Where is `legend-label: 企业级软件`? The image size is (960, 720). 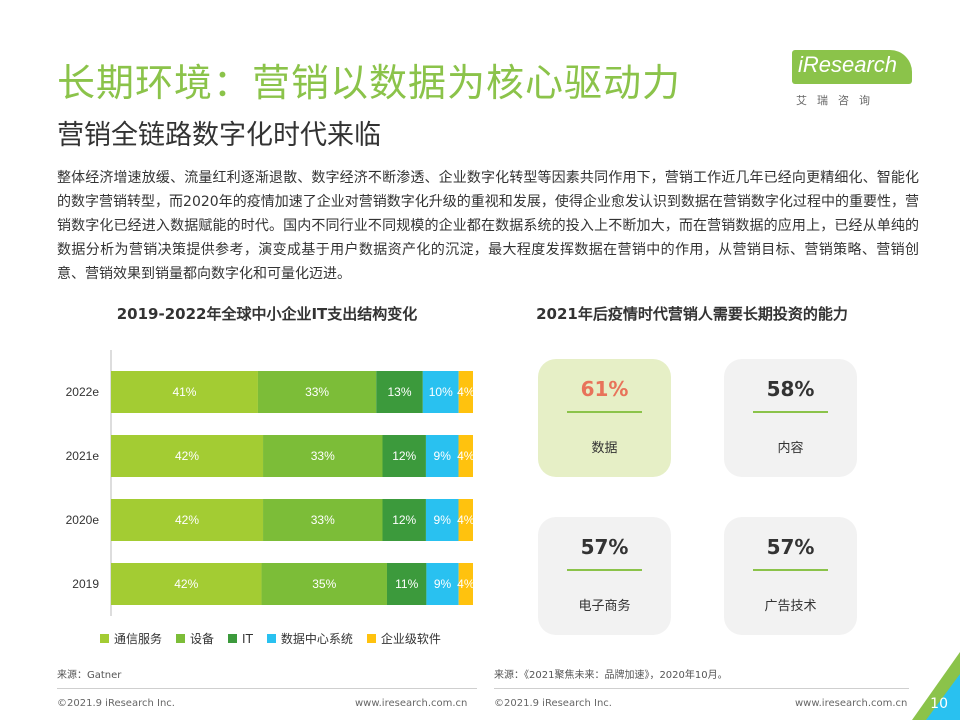 legend-label: 企业级软件 is located at coordinates (410, 639).